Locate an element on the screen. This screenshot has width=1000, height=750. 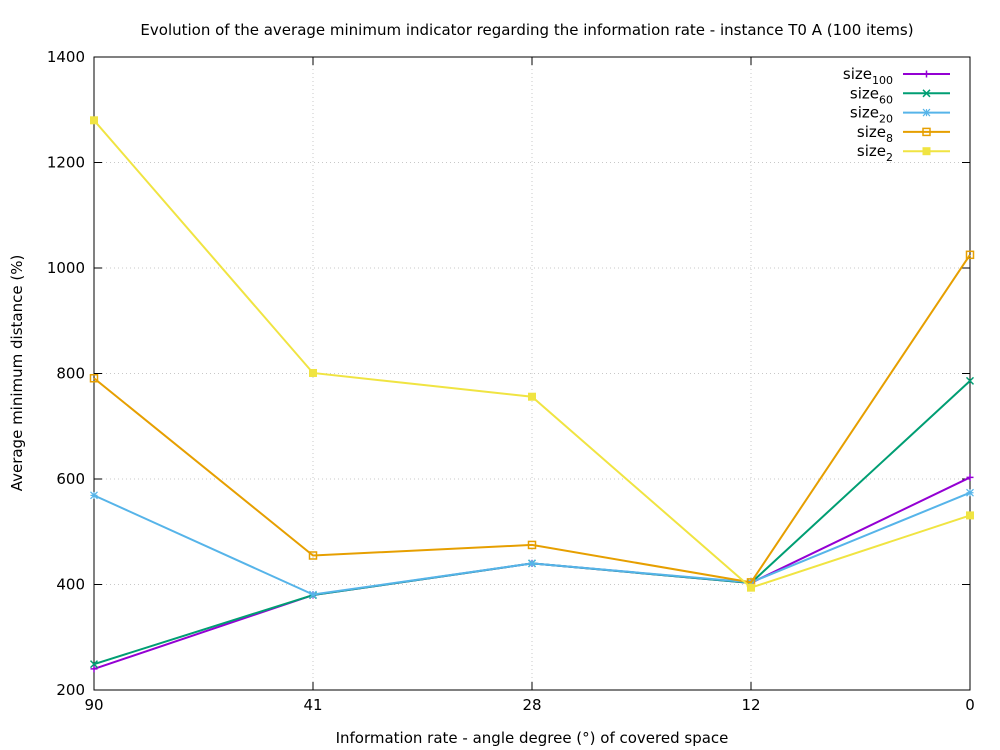
legend-item-size-100: size100 is located at coordinates (896, 76).